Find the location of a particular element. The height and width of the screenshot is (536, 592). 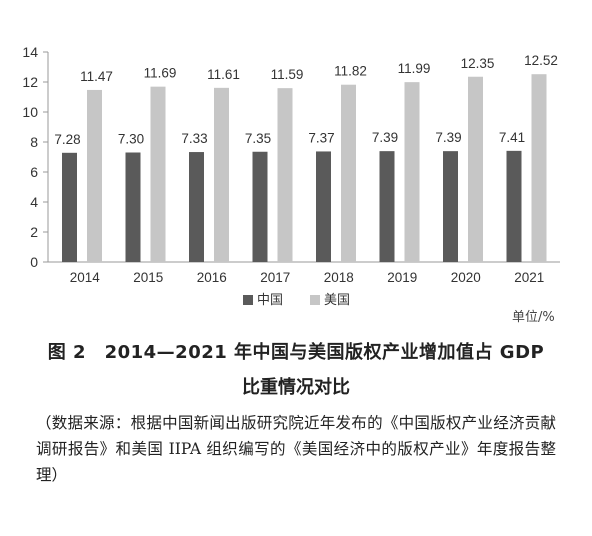

unit-label: 单位/% is located at coordinates (533, 317).